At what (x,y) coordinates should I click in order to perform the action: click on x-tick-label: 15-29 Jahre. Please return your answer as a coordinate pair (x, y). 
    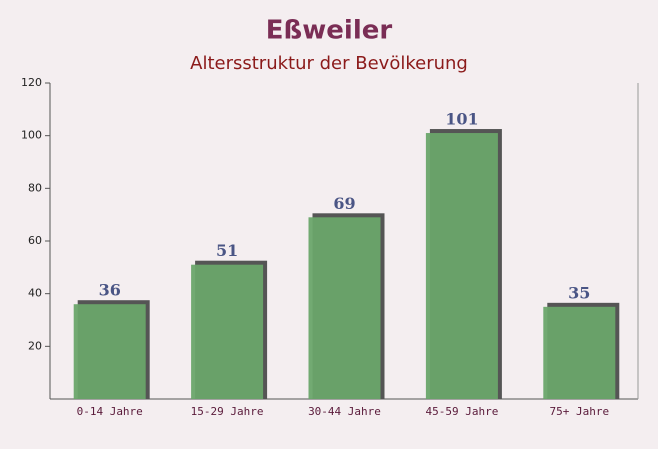
    Looking at the image, I should click on (227, 411).